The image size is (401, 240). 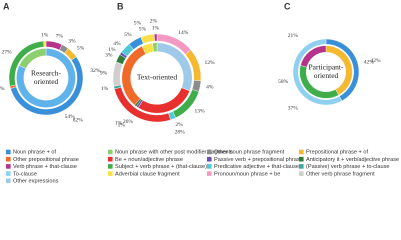 What do you see at coordinates (180, 132) in the screenshot?
I see `data-label: 28%` at bounding box center [180, 132].